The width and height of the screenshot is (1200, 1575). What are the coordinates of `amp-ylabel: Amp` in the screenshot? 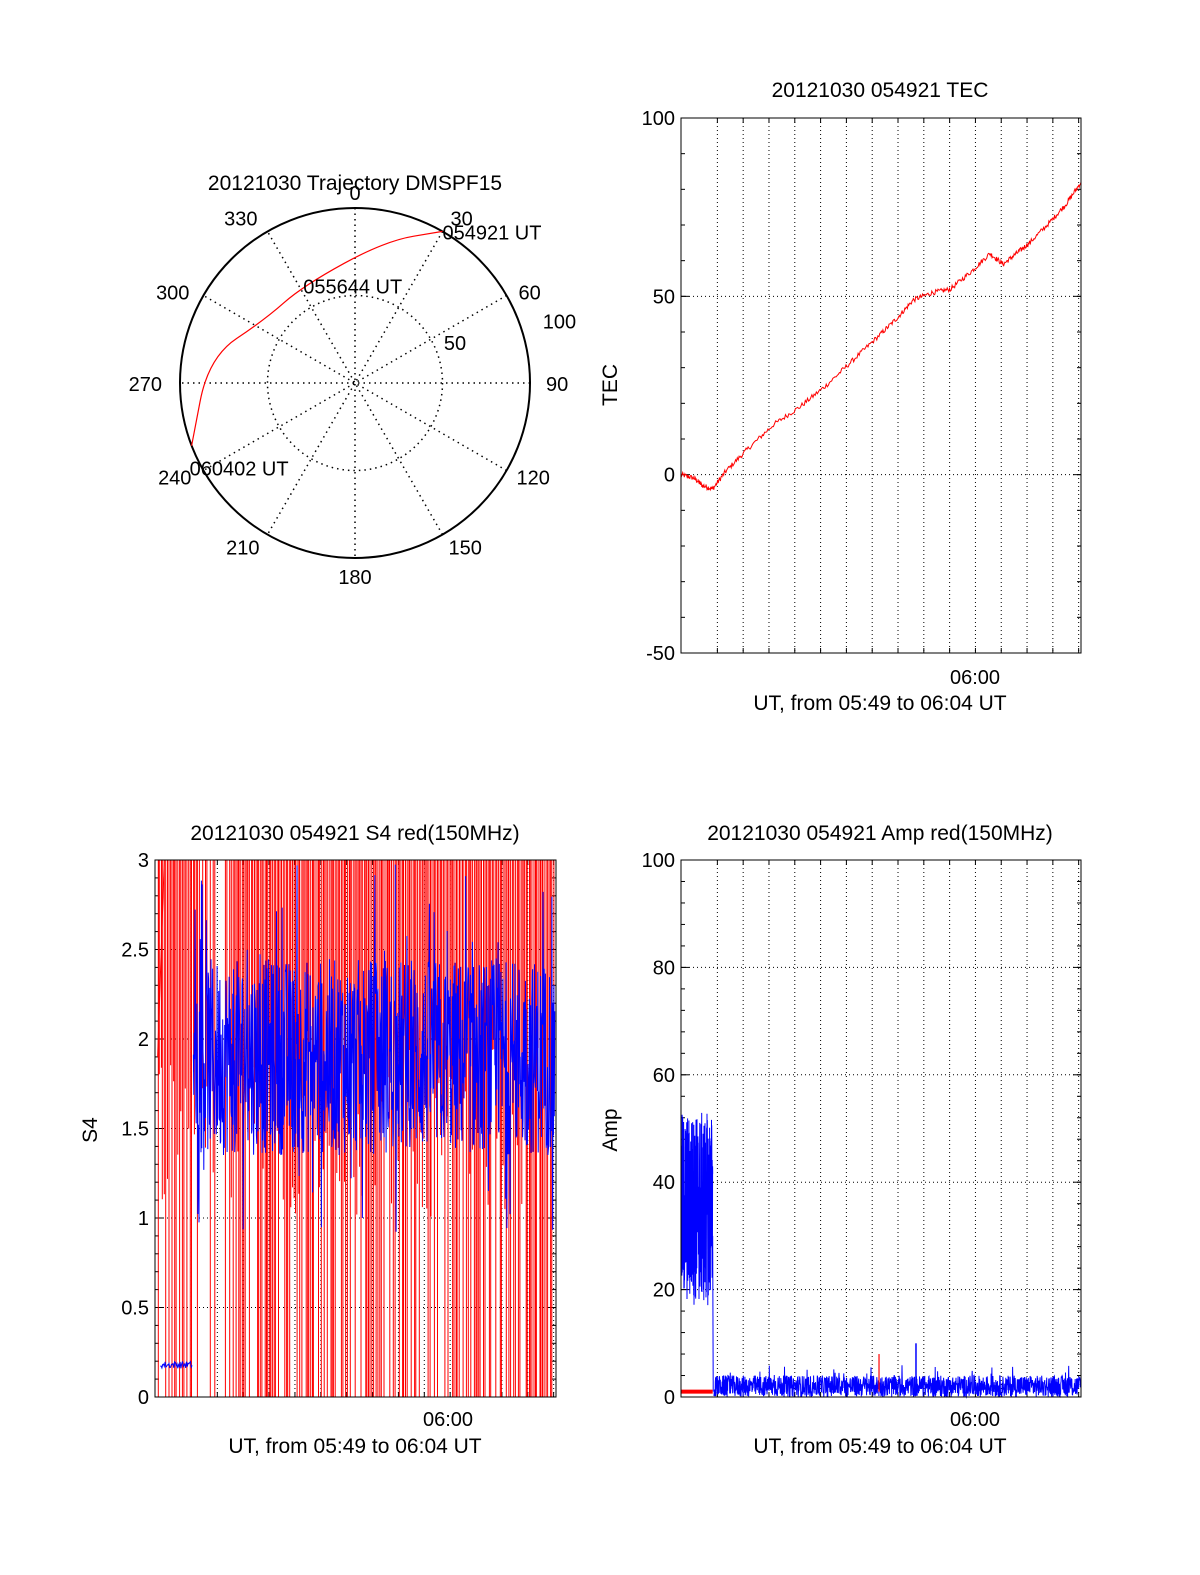 It's located at (610, 1129).